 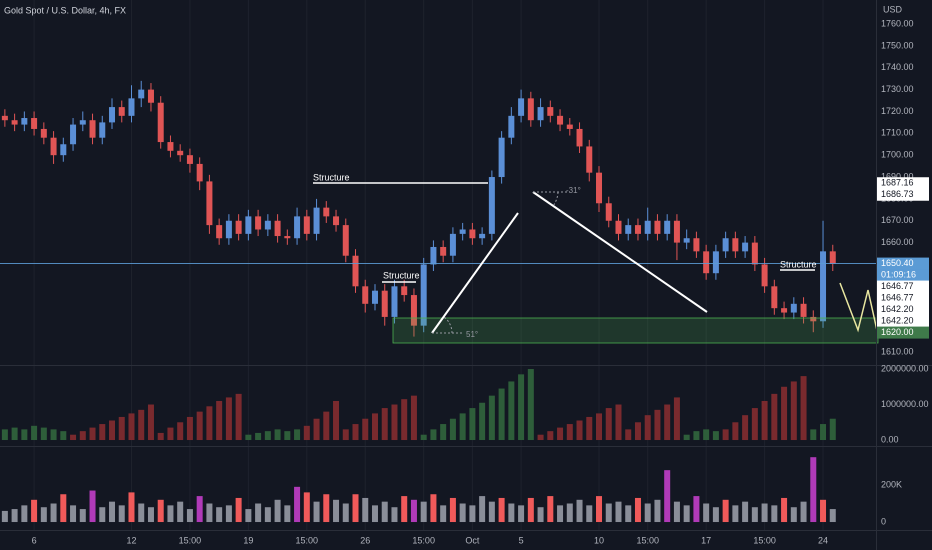 What do you see at coordinates (448, 325) in the screenshot?
I see `angle-arc` at bounding box center [448, 325].